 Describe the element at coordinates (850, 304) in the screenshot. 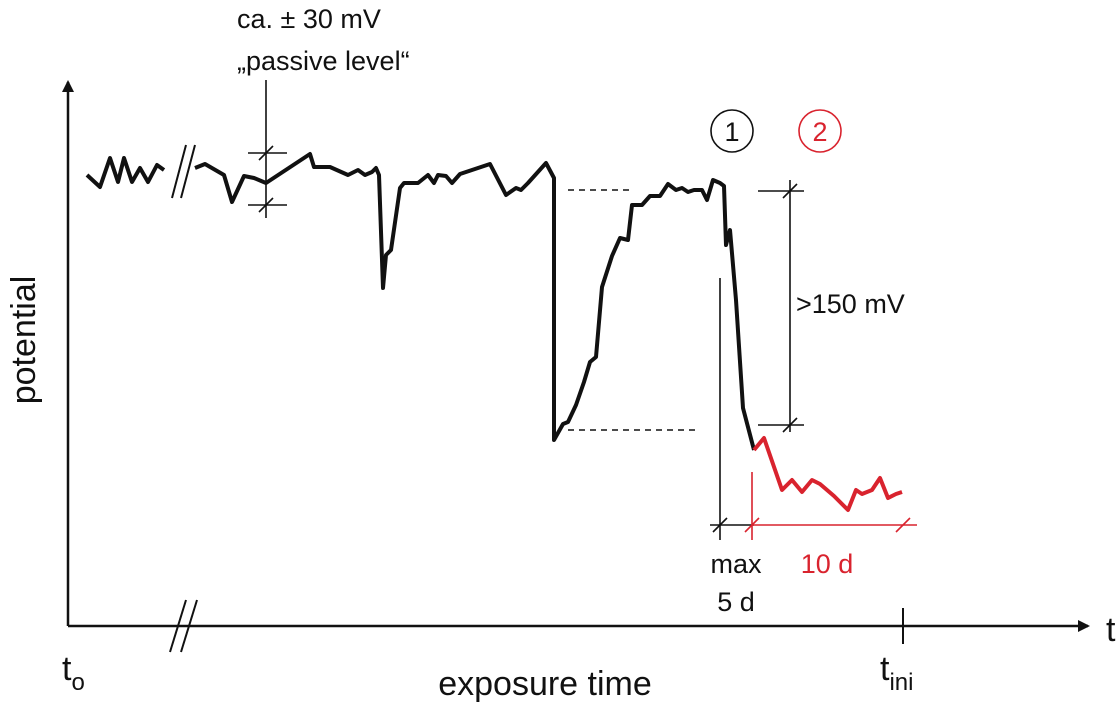

I see `drop-label: >150 mV` at that location.